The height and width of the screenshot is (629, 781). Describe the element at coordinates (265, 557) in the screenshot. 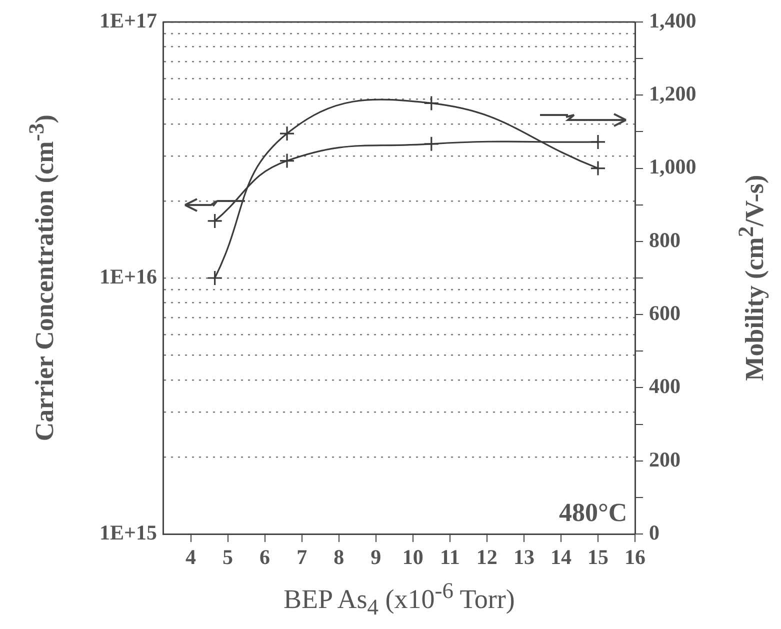

I see `x-tick-label: 6` at that location.